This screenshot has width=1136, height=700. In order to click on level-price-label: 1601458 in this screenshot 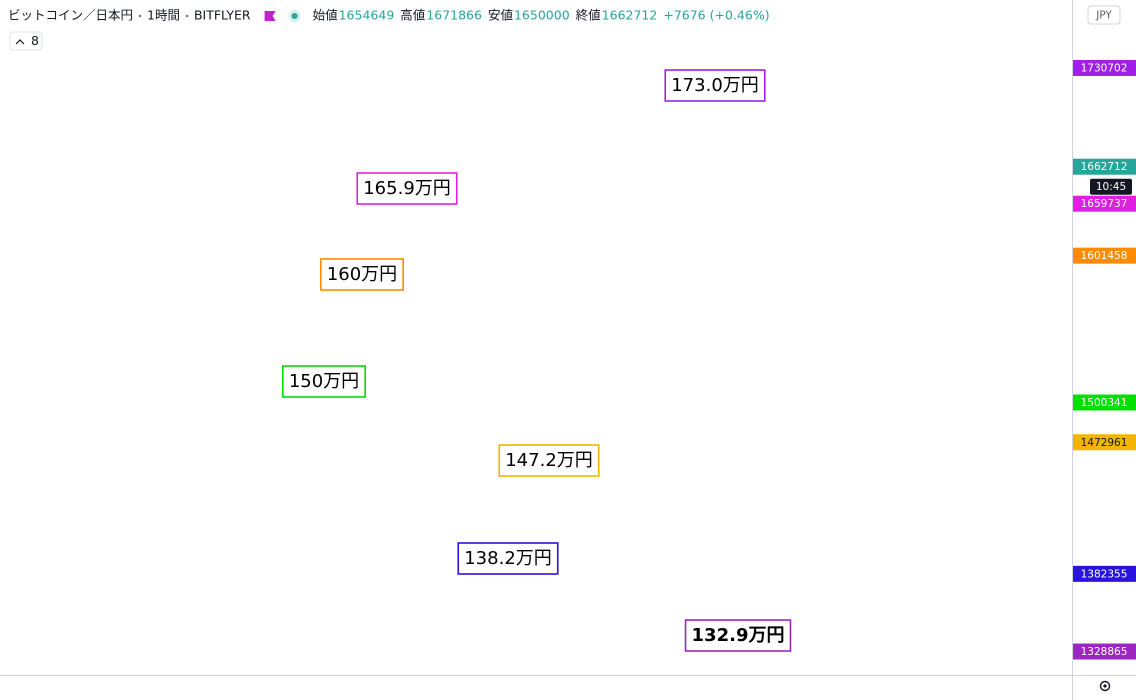, I will do `click(1104, 256)`.